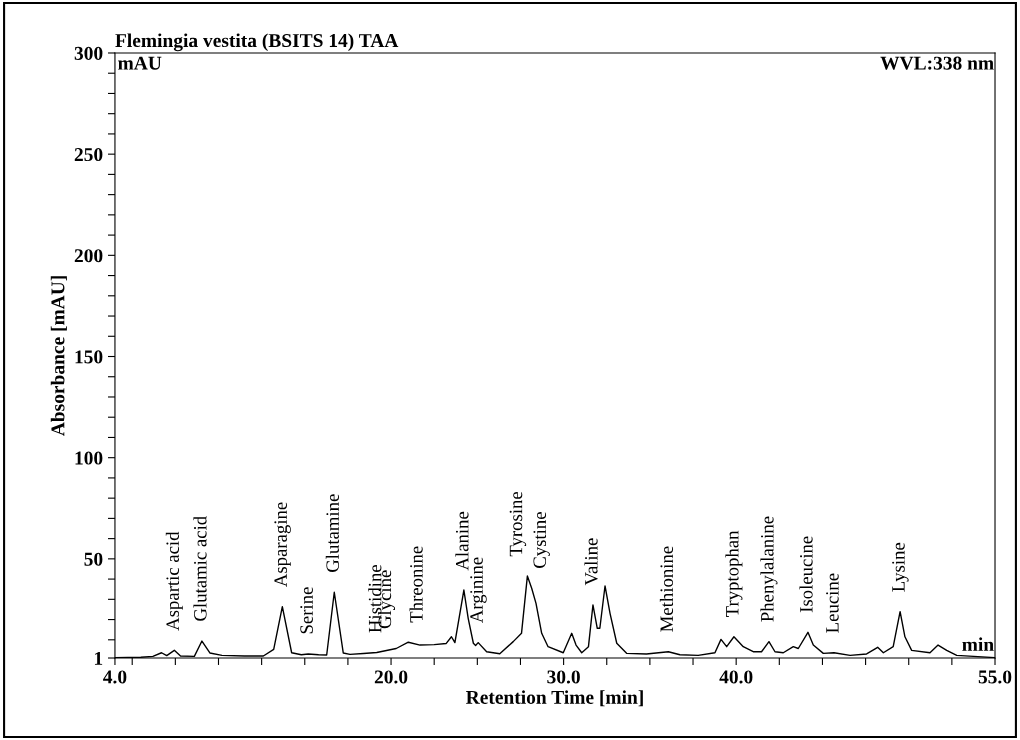 This screenshot has height=740, width=1020. Describe the element at coordinates (769, 569) in the screenshot. I see `annotation: Phenylalanine` at that location.